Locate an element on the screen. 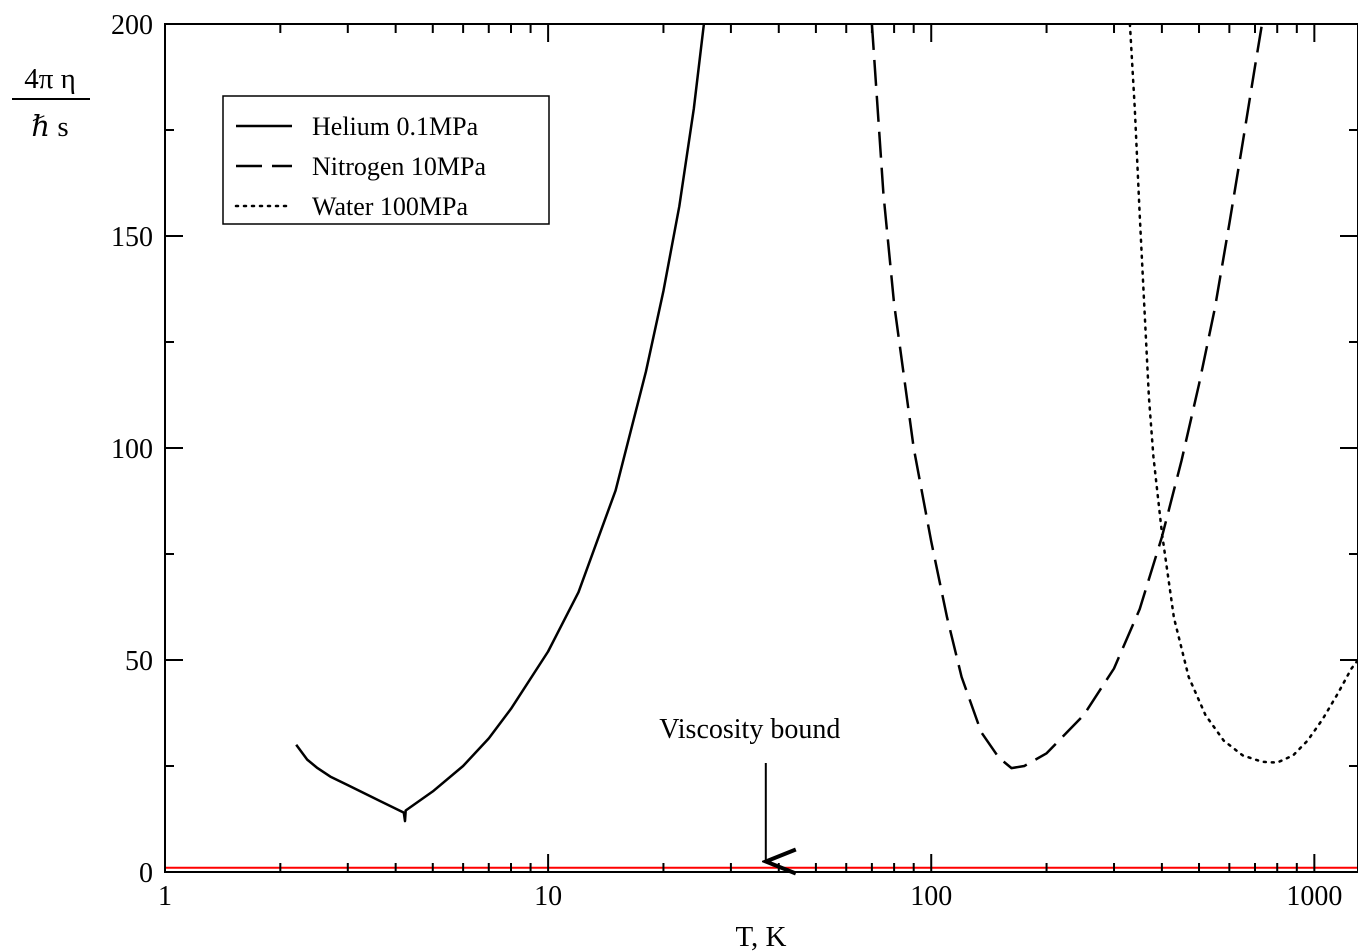  y-tick-label: 50 is located at coordinates (139, 661).